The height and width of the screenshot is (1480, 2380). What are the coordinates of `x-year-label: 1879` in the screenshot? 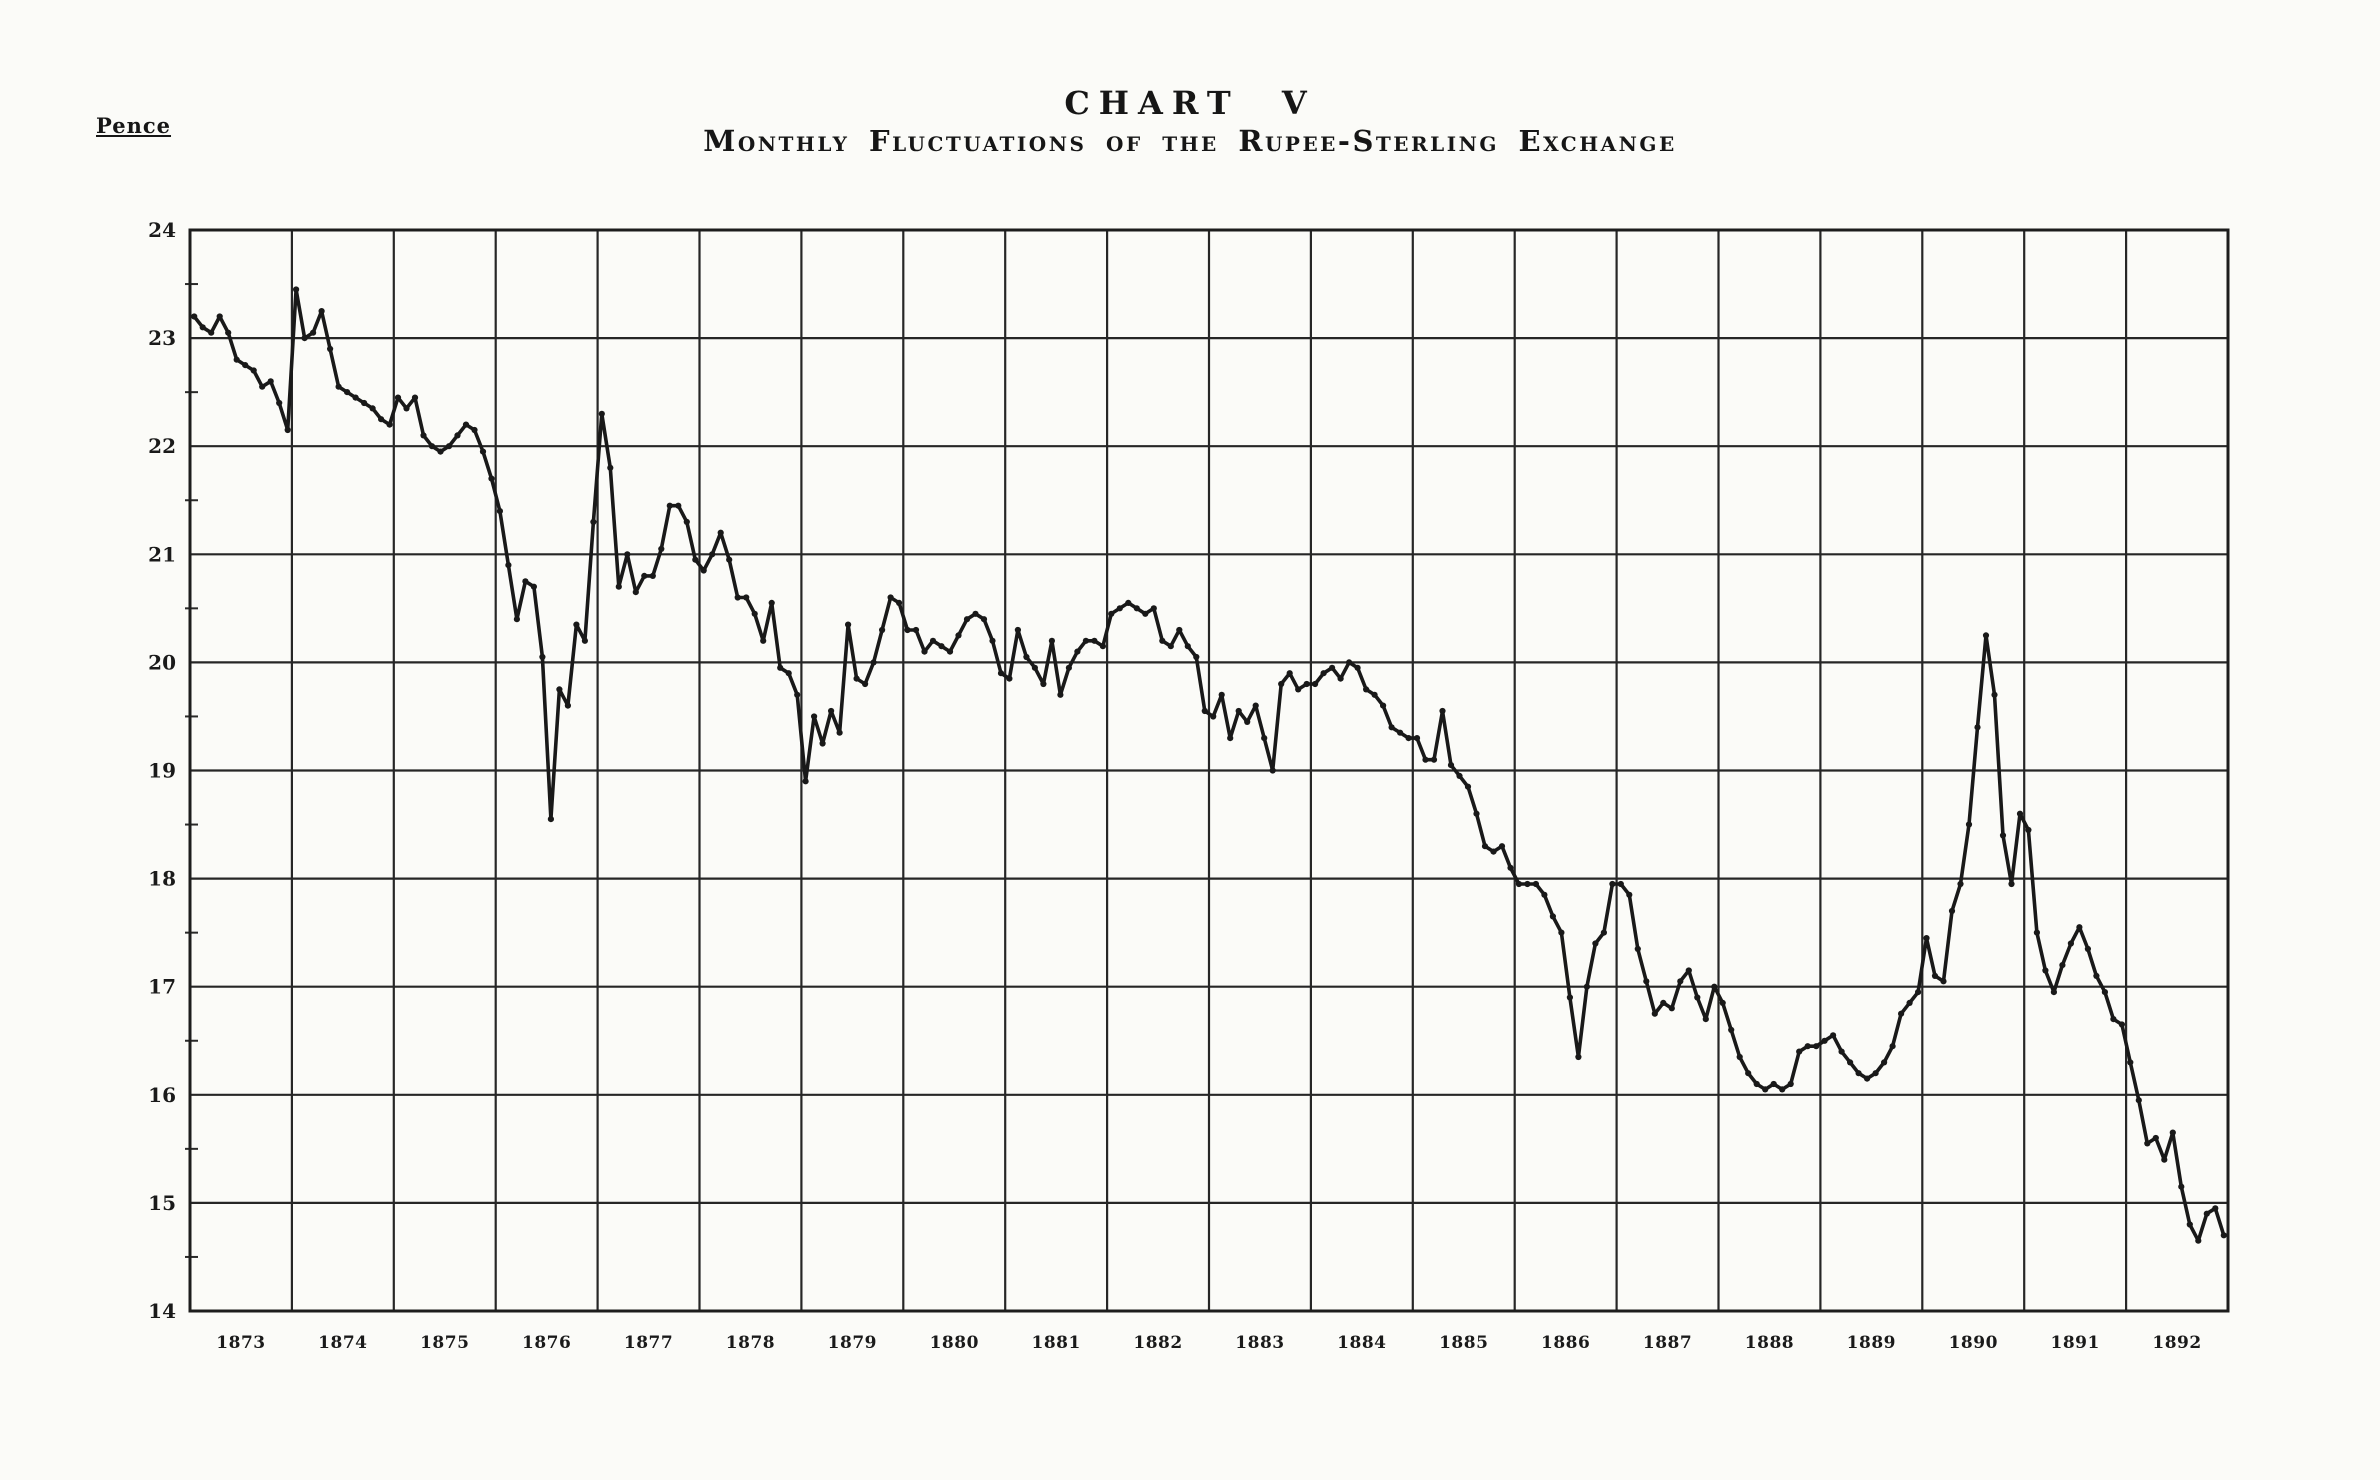 It's located at (852, 1343).